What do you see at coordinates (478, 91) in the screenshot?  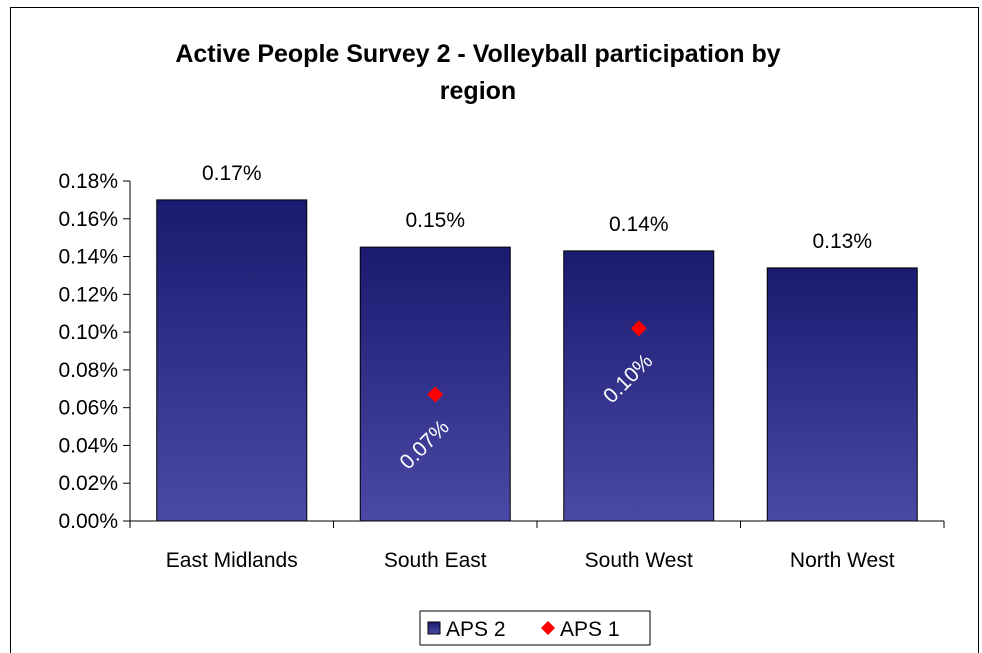 I see `chart-title-line: region` at bounding box center [478, 91].